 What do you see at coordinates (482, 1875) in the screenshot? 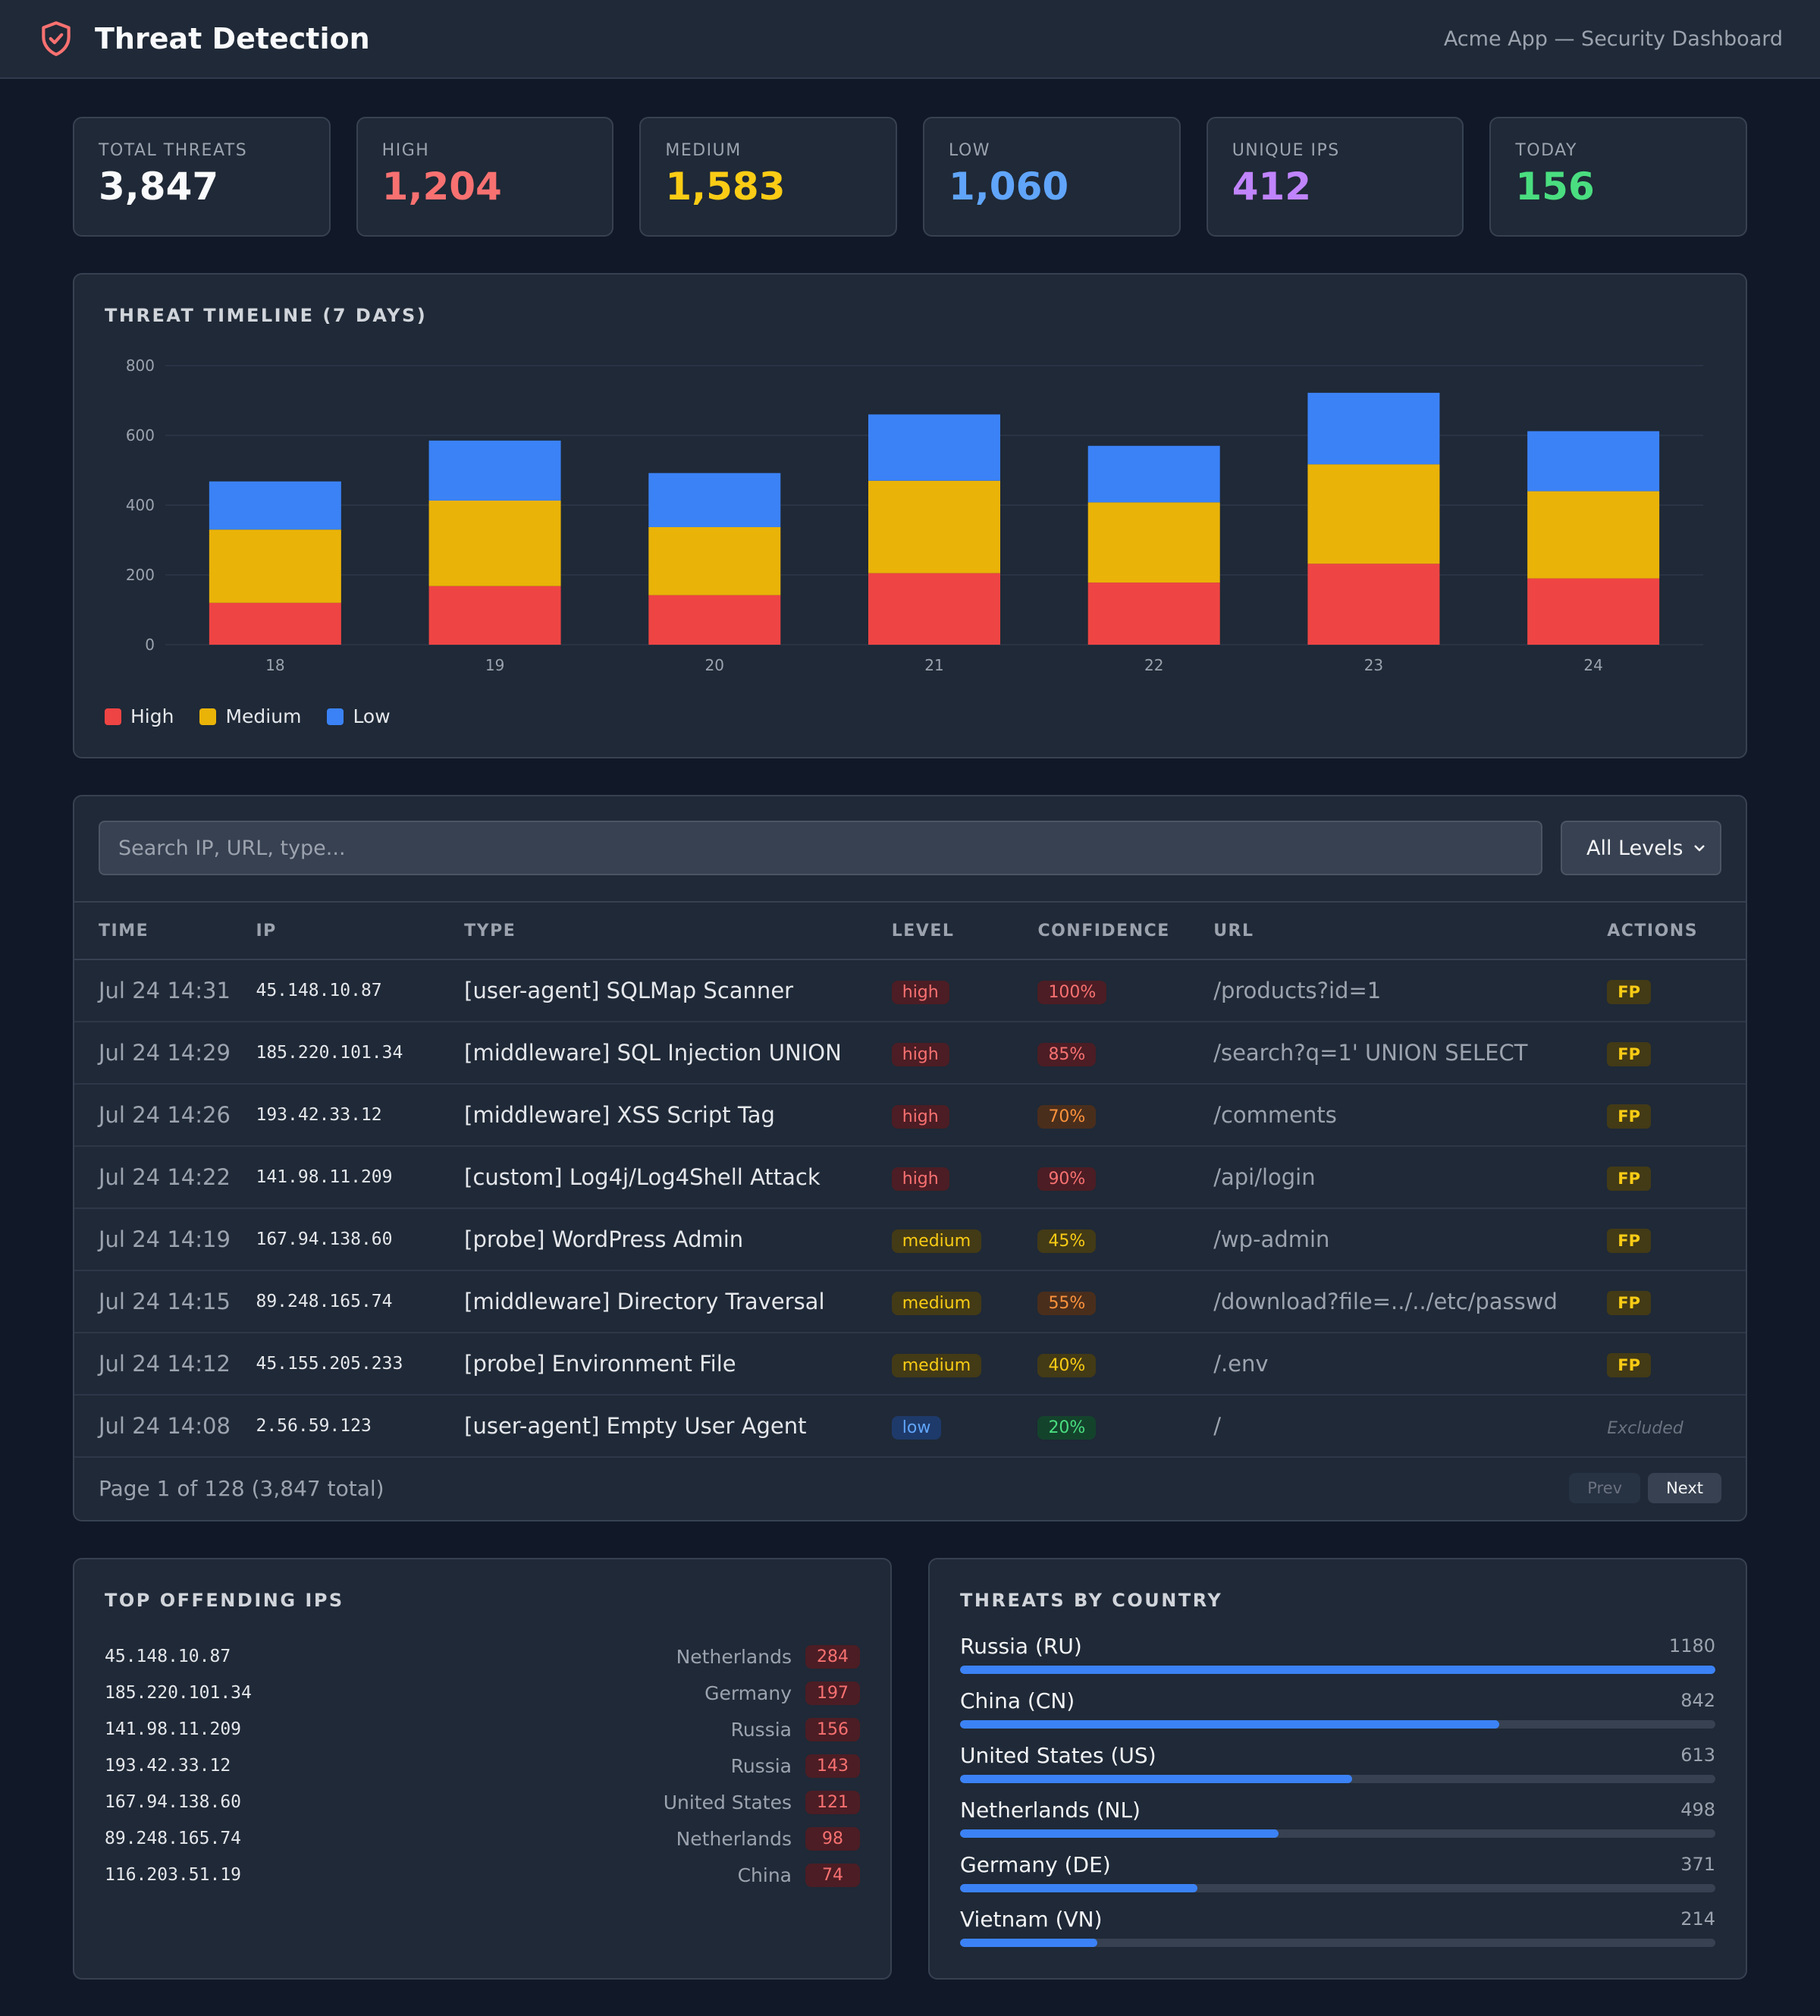
I see `top-ip-row: 116.203.51.19 China 74` at bounding box center [482, 1875].